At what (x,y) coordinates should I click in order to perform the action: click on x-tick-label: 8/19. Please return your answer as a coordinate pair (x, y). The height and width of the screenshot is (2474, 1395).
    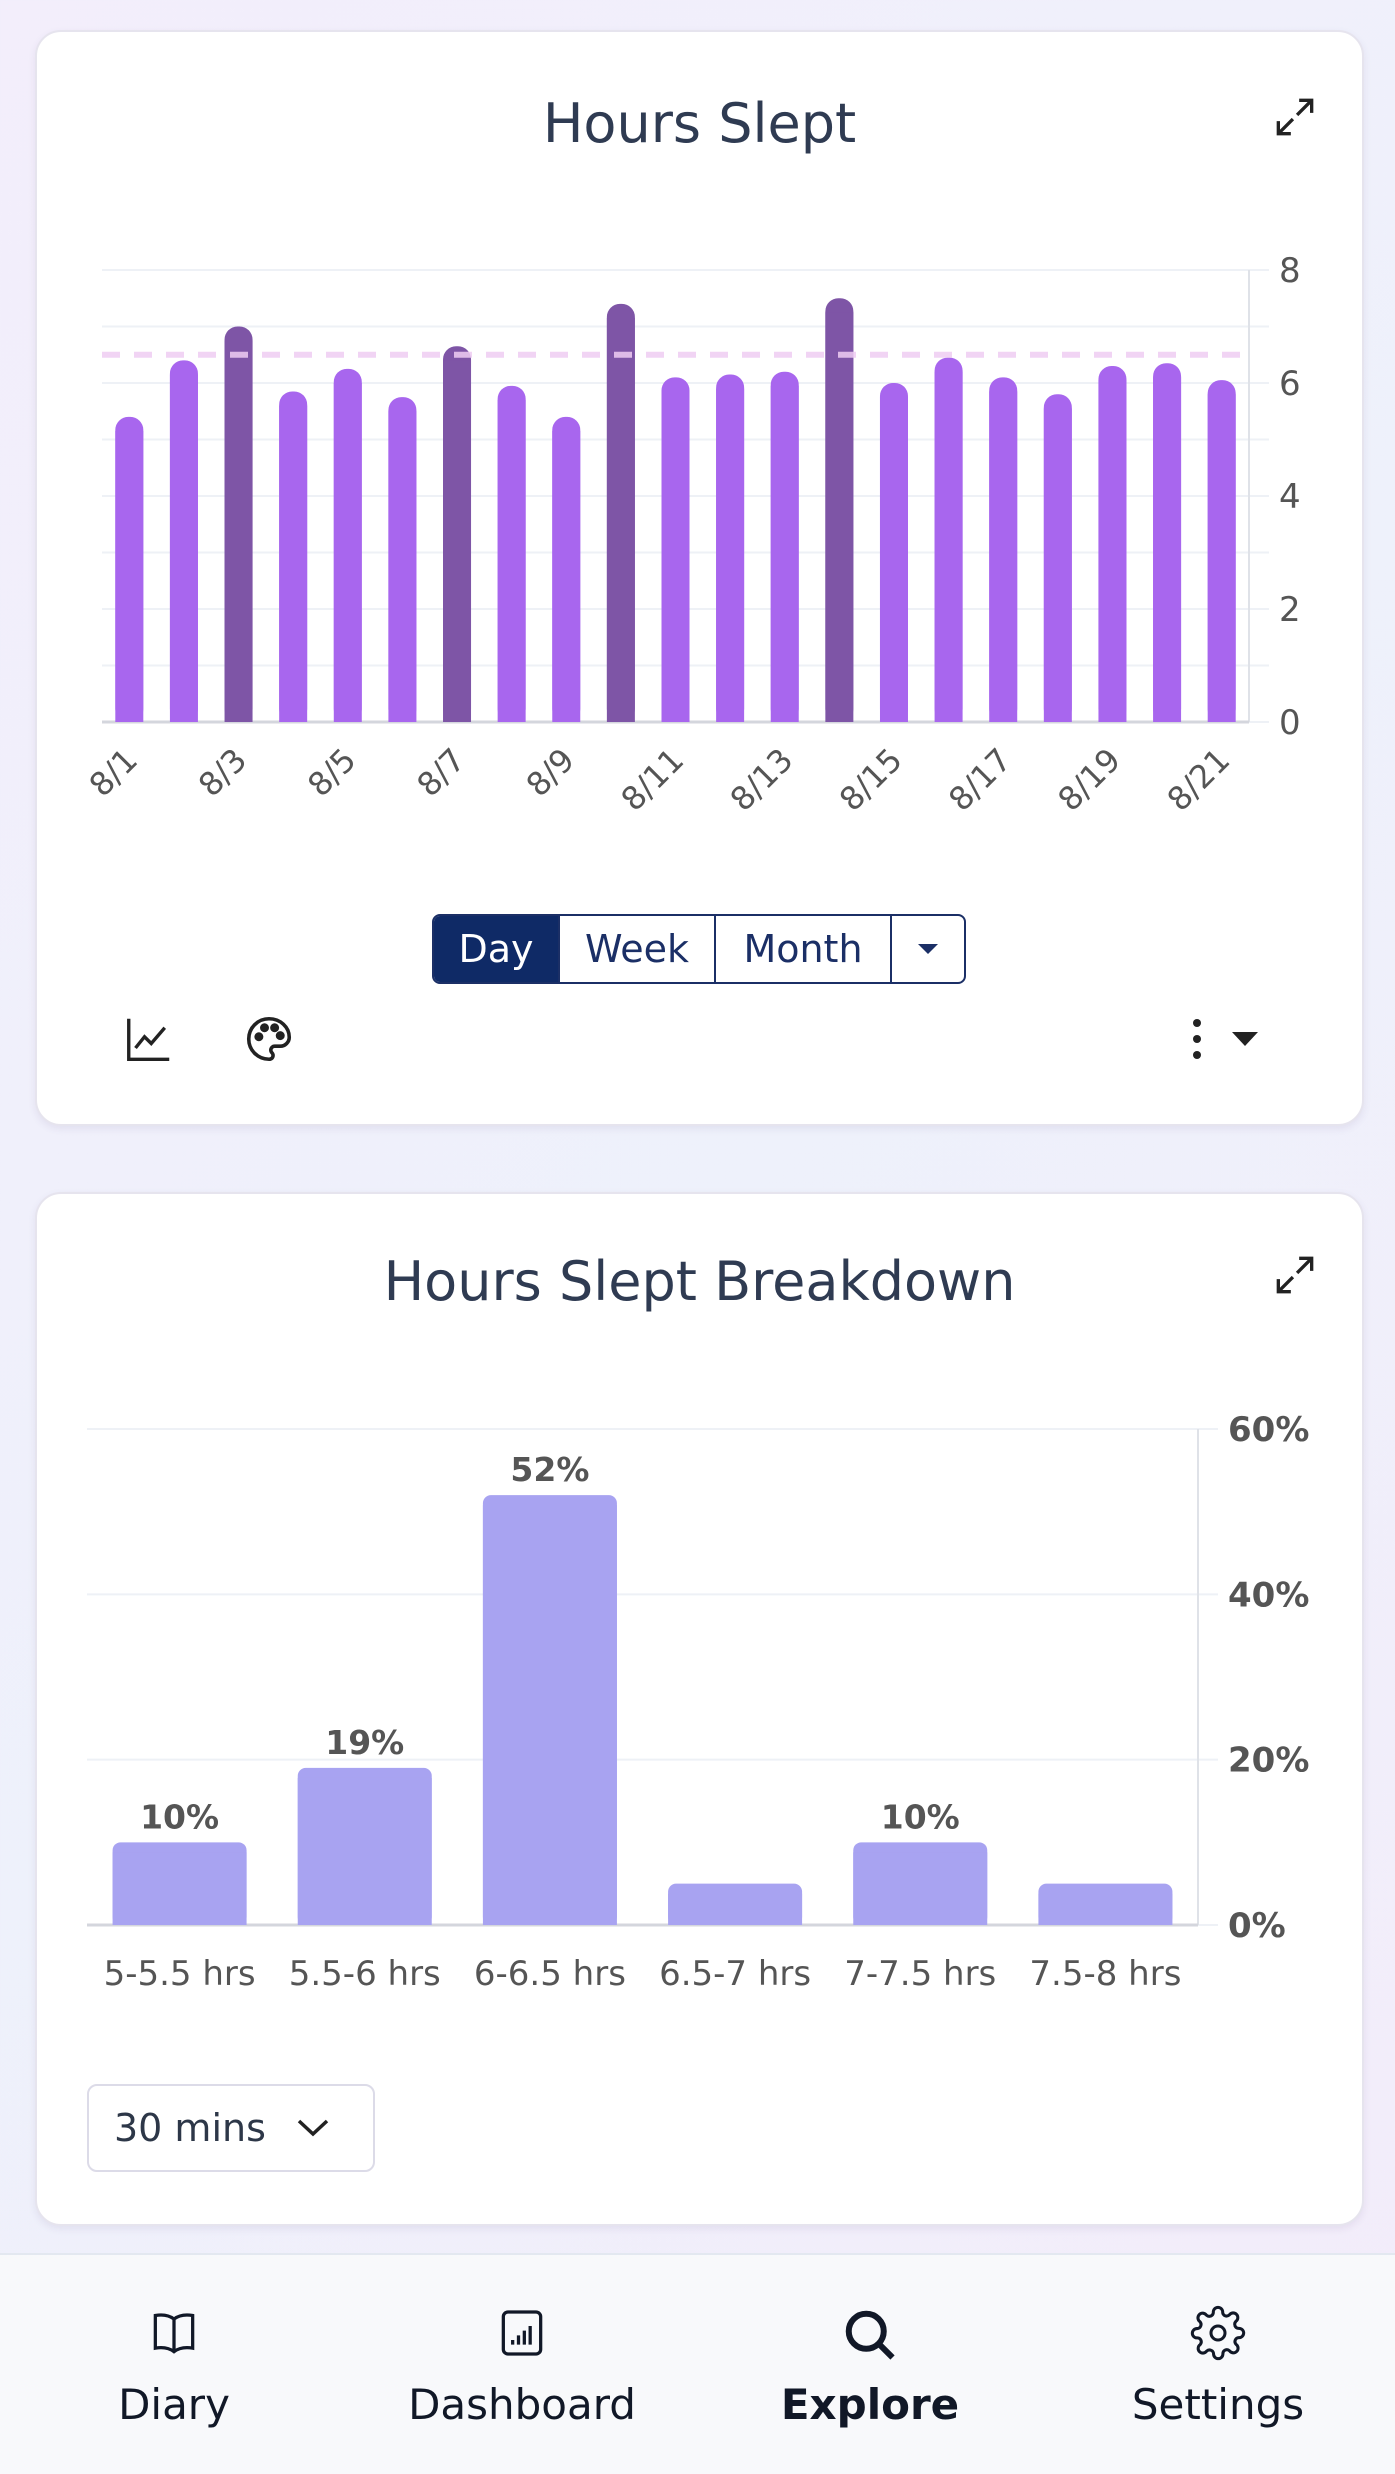
    Looking at the image, I should click on (1089, 780).